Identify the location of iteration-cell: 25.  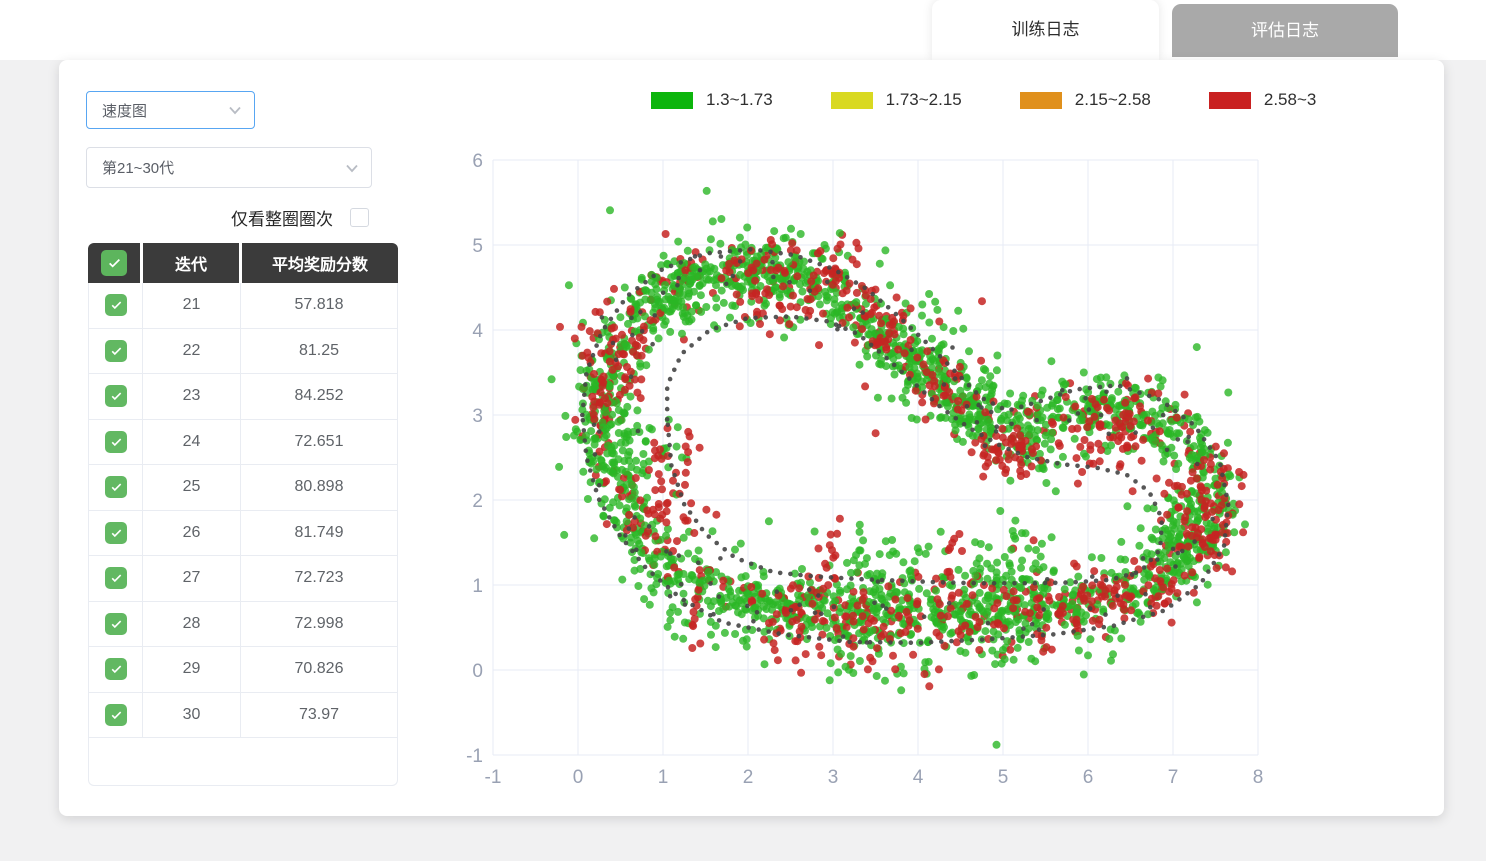
(192, 487).